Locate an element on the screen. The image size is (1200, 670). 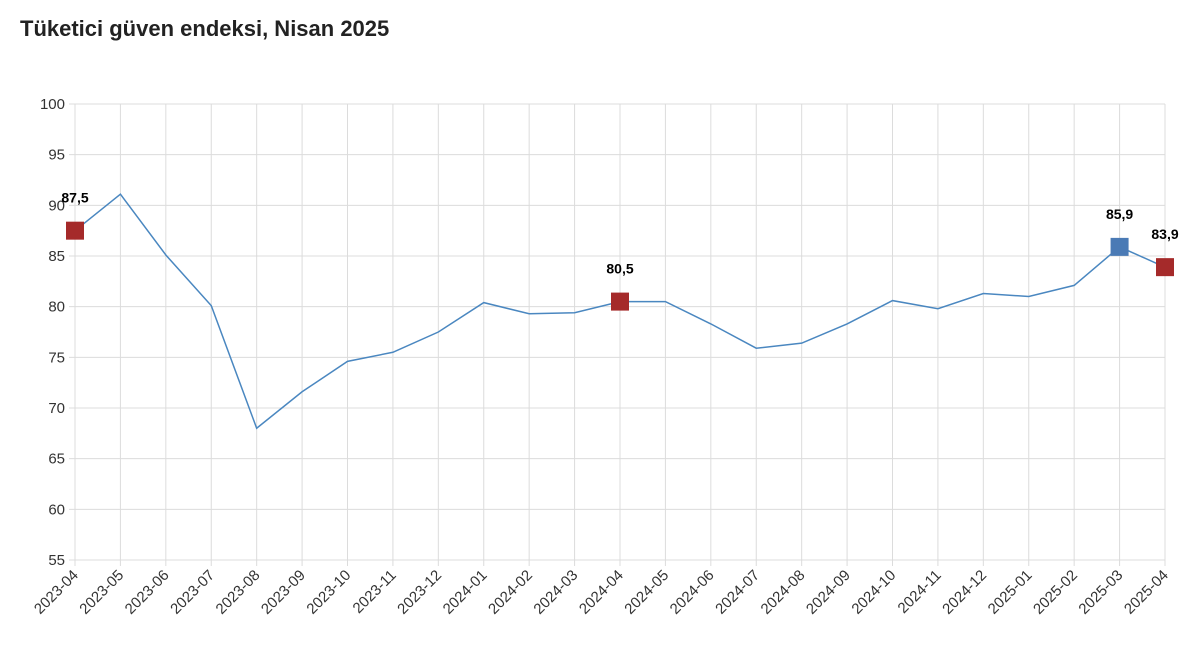
x-tick-label: 2024-07 is located at coordinates (737, 592).